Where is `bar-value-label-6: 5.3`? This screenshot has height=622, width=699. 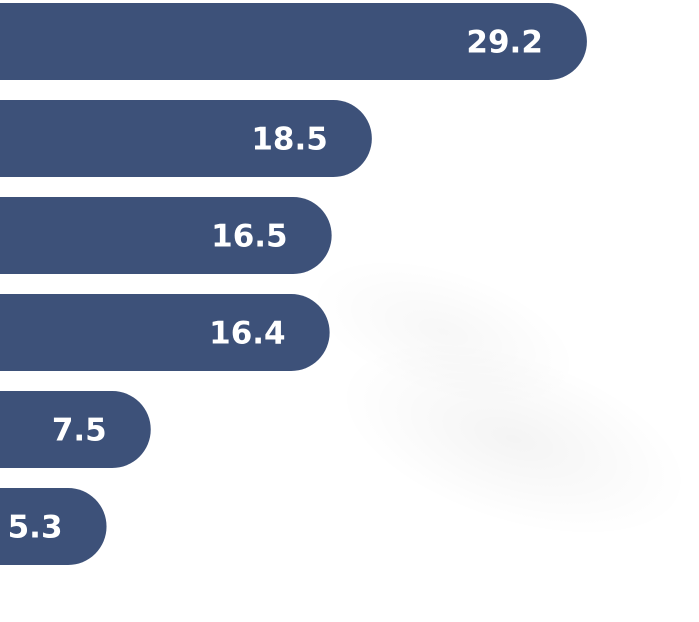
bar-value-label-6: 5.3 is located at coordinates (35, 528).